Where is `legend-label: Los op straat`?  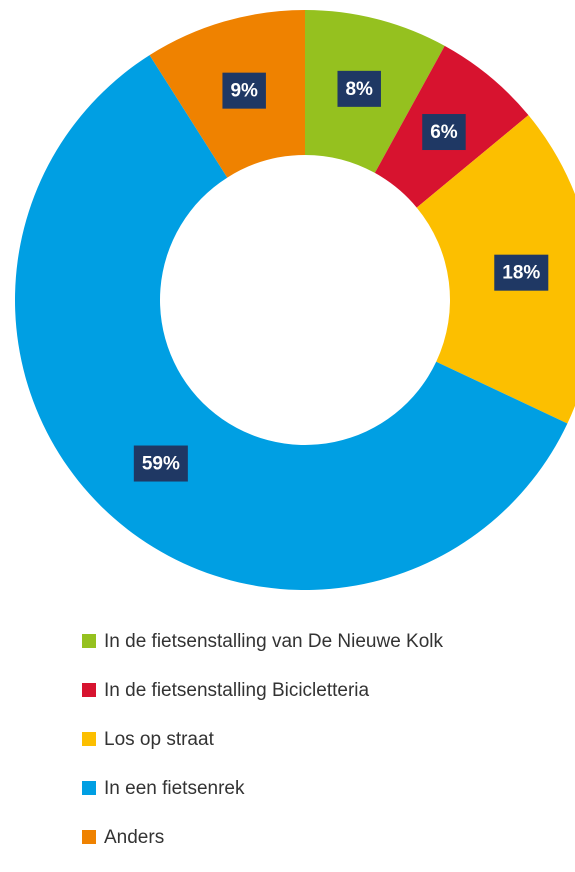
legend-label: Los op straat is located at coordinates (159, 739).